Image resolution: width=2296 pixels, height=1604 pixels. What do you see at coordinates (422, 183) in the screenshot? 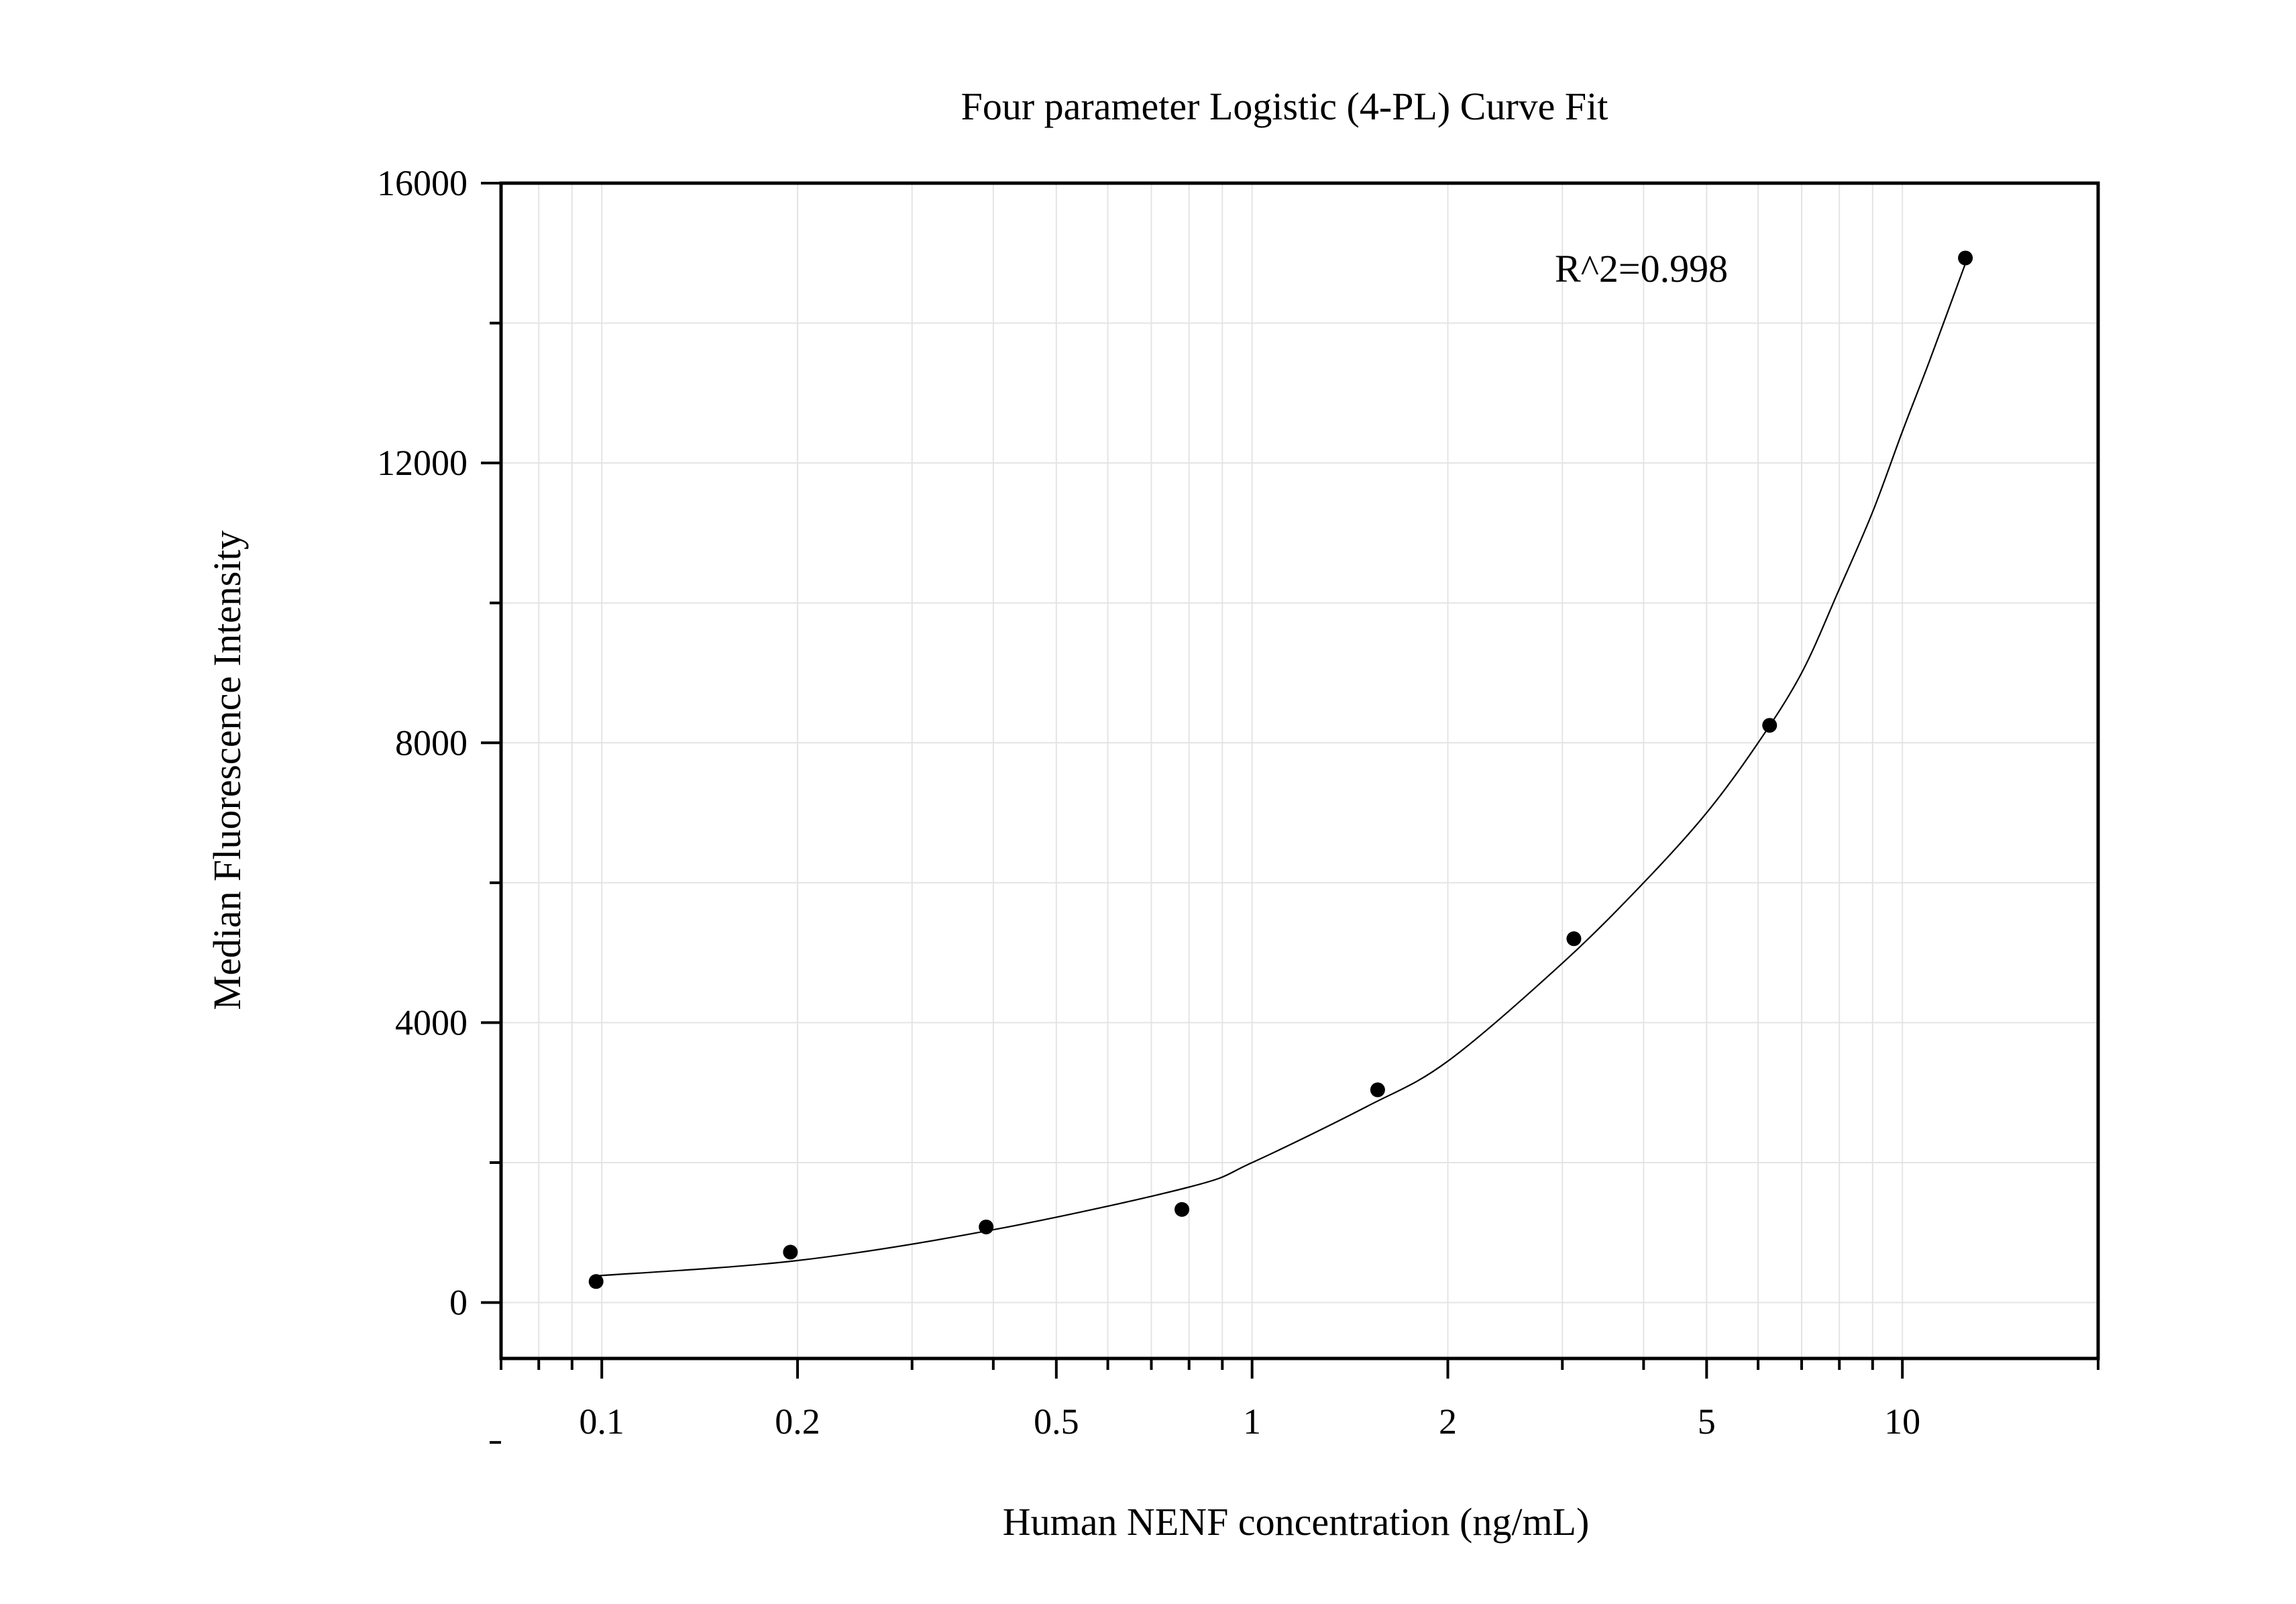
I see `y-tick-label: 16000` at bounding box center [422, 183].